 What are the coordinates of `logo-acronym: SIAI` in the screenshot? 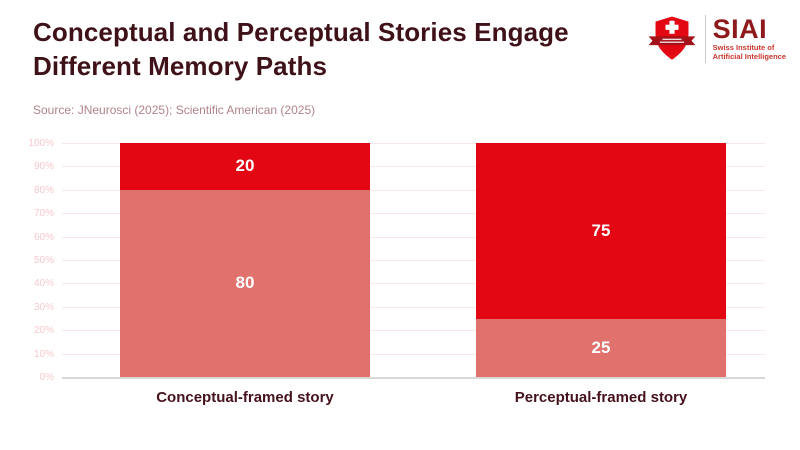 It's located at (740, 29).